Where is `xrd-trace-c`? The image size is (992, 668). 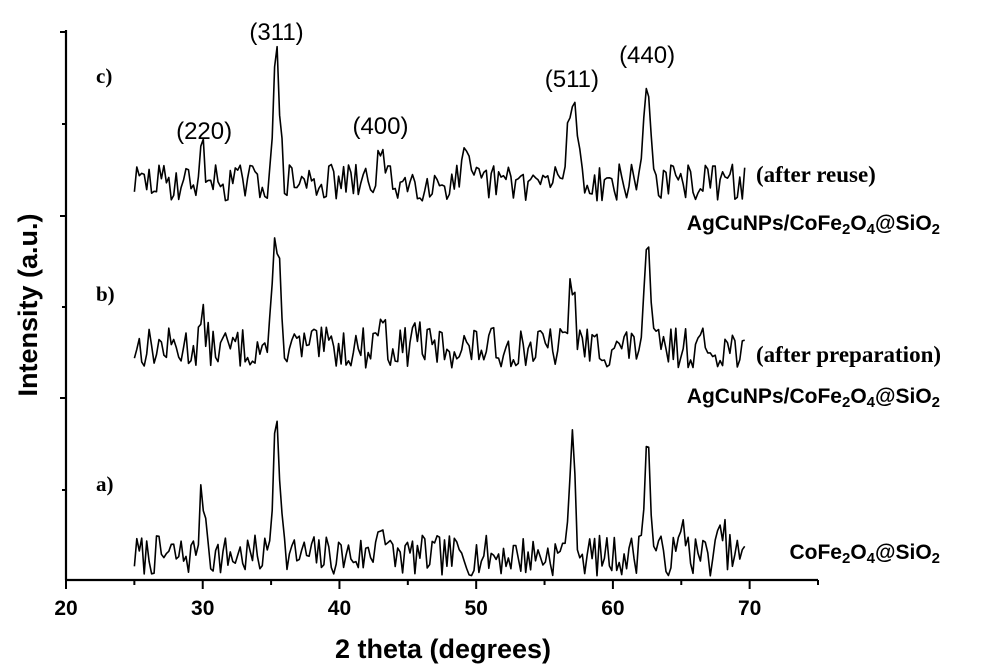 xrd-trace-c is located at coordinates (439, 123).